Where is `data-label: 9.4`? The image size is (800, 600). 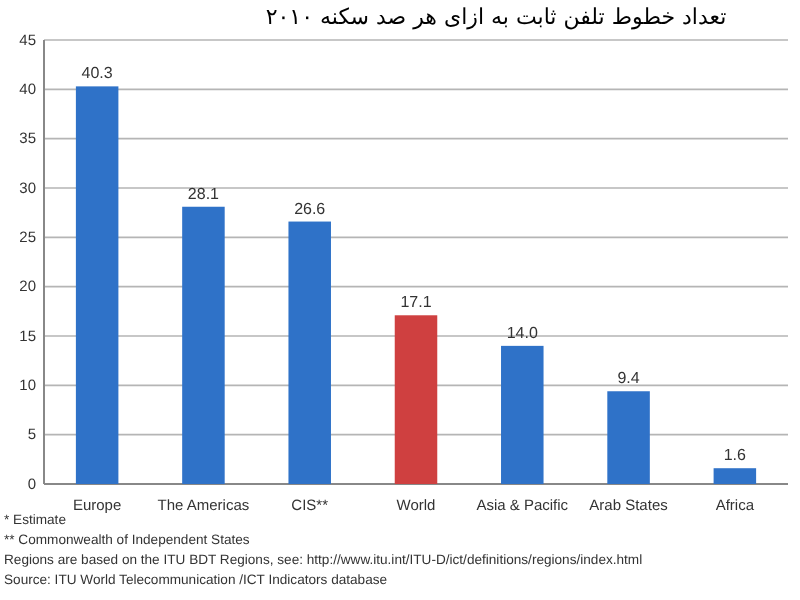
data-label: 9.4 is located at coordinates (629, 378).